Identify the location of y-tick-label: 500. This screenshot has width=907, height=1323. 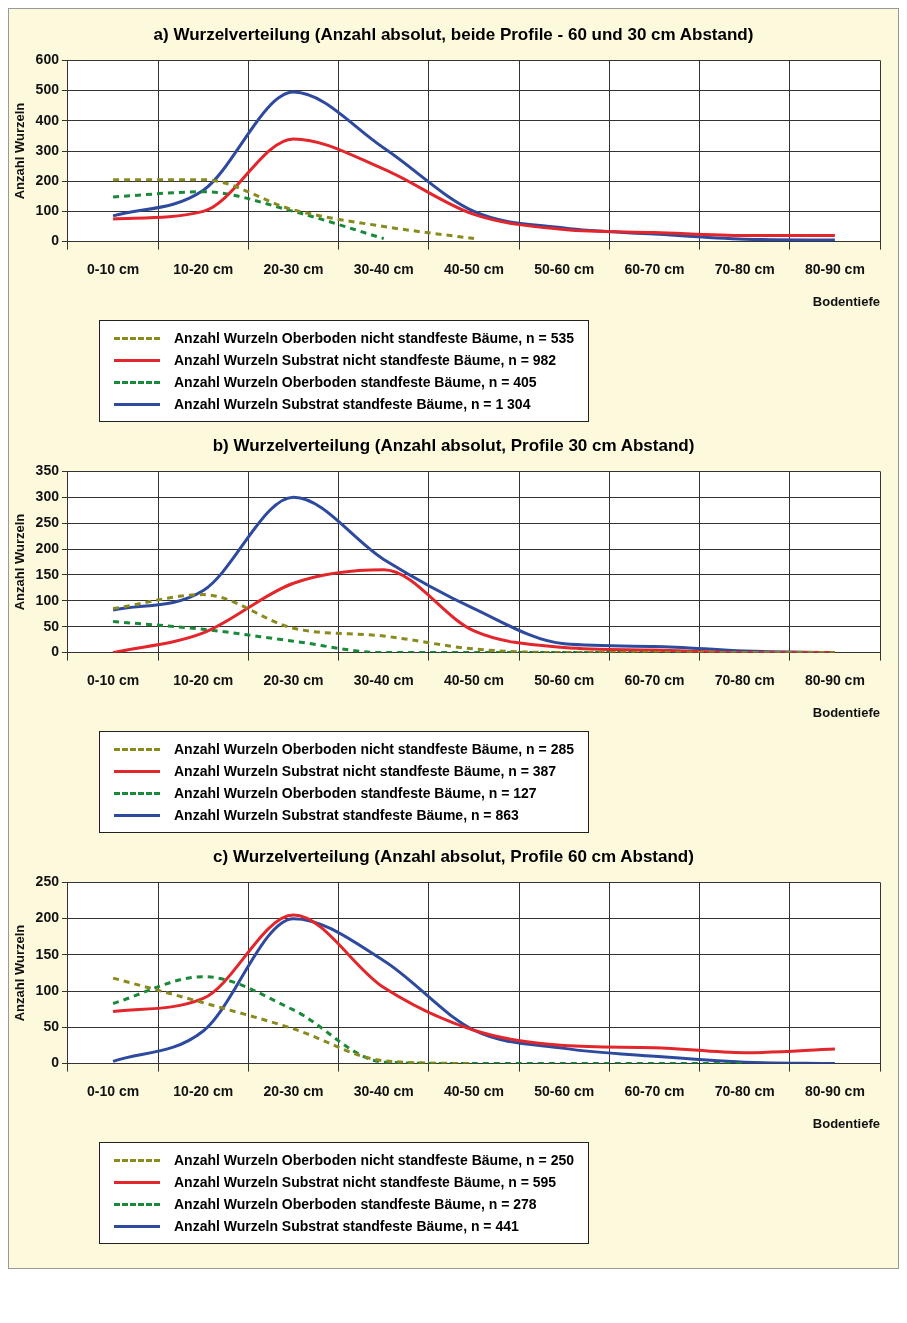
(47, 89).